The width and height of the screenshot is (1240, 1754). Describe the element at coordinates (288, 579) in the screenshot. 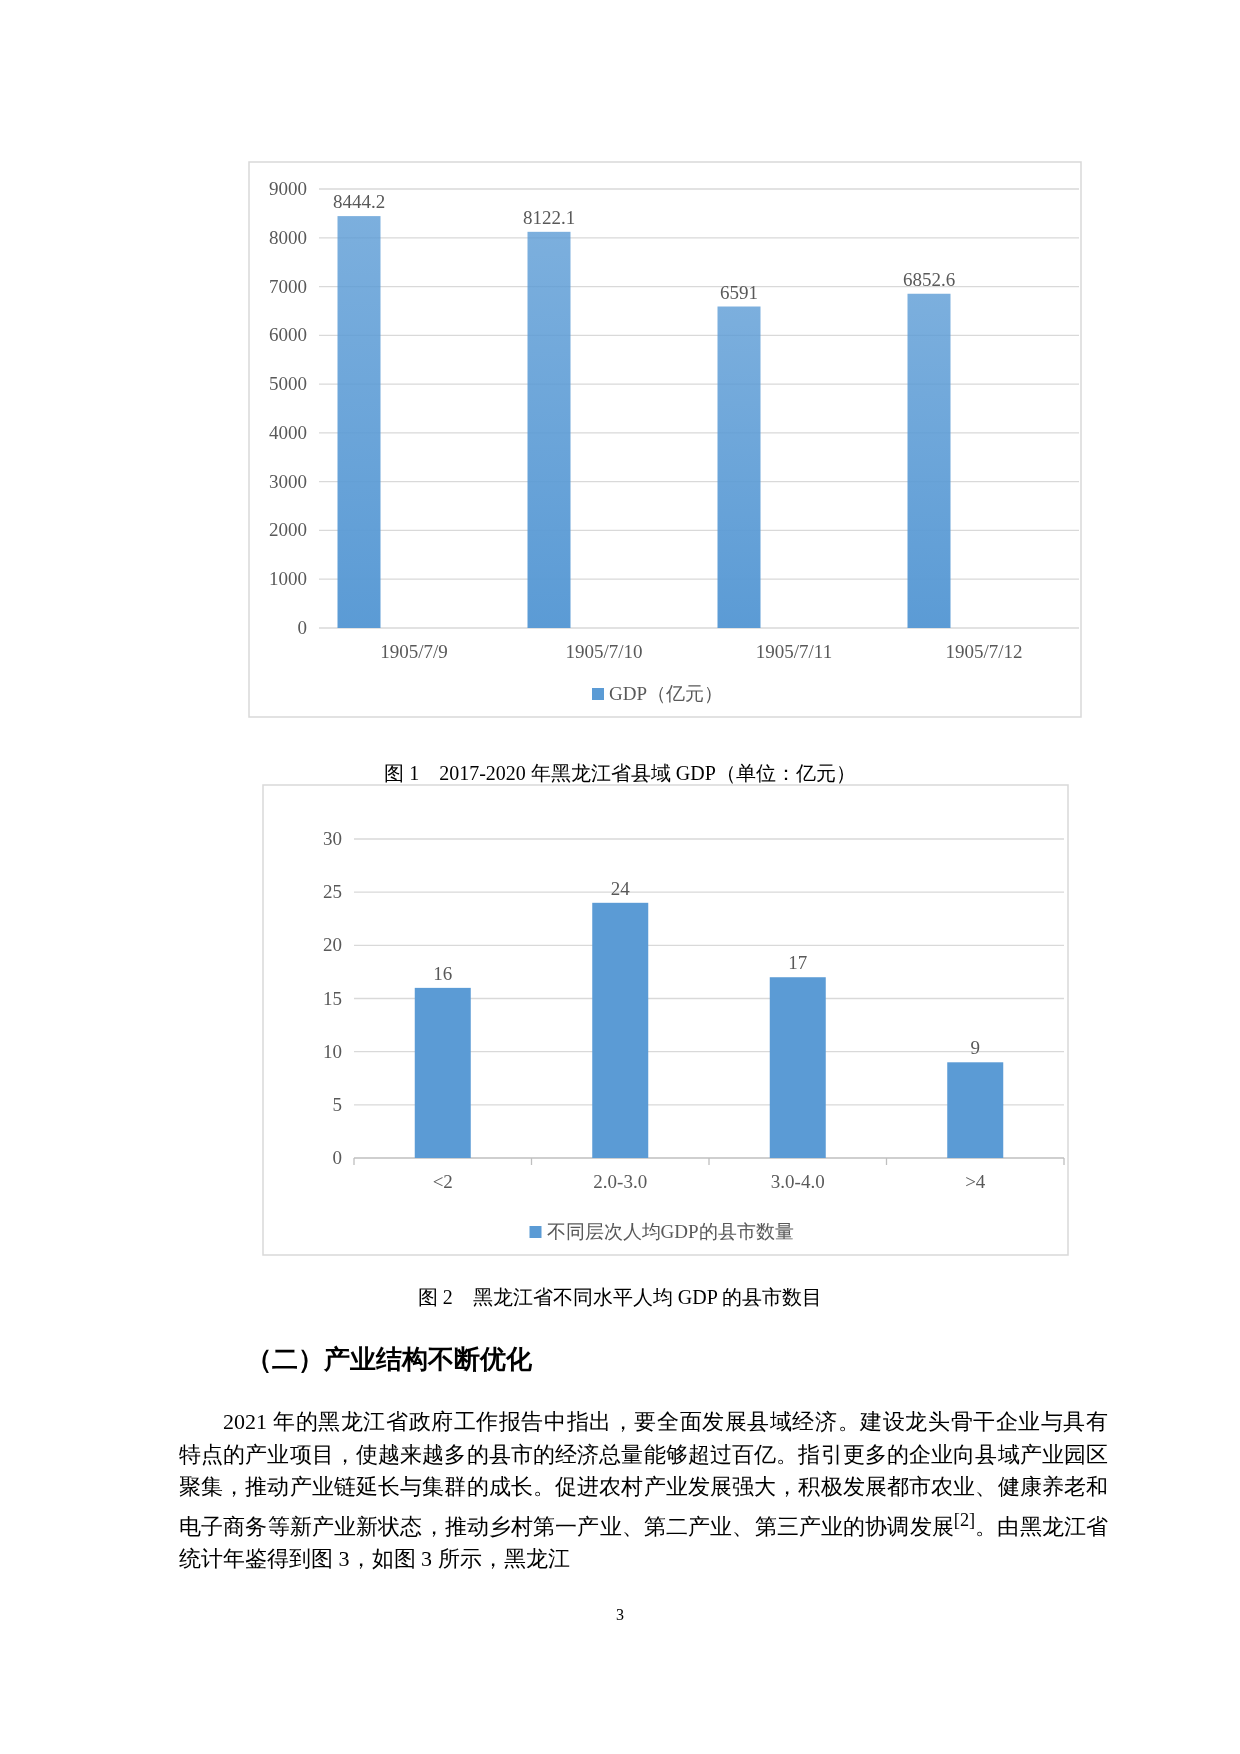

I see `y-tick-label: 1000` at that location.